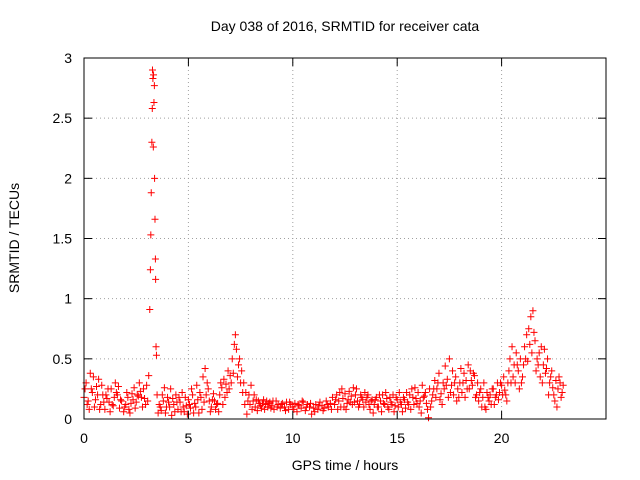  I want to click on x-tick-label: 0, so click(84, 438).